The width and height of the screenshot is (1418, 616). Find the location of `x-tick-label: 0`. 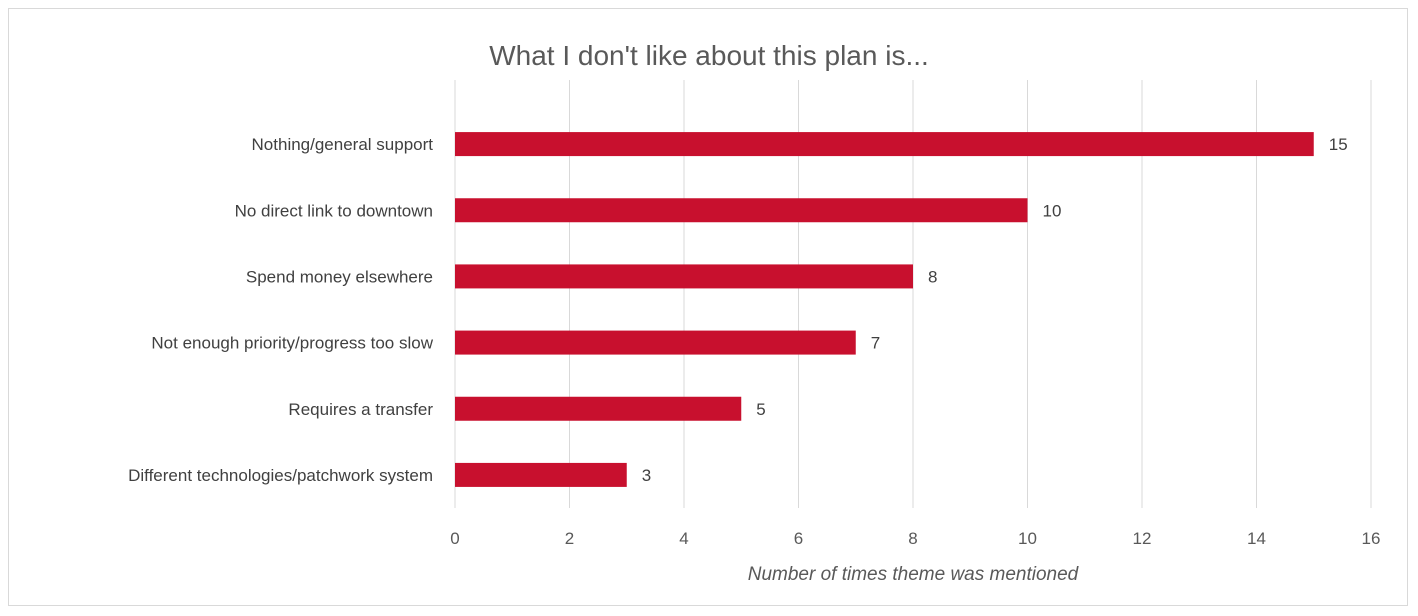

x-tick-label: 0 is located at coordinates (454, 538).